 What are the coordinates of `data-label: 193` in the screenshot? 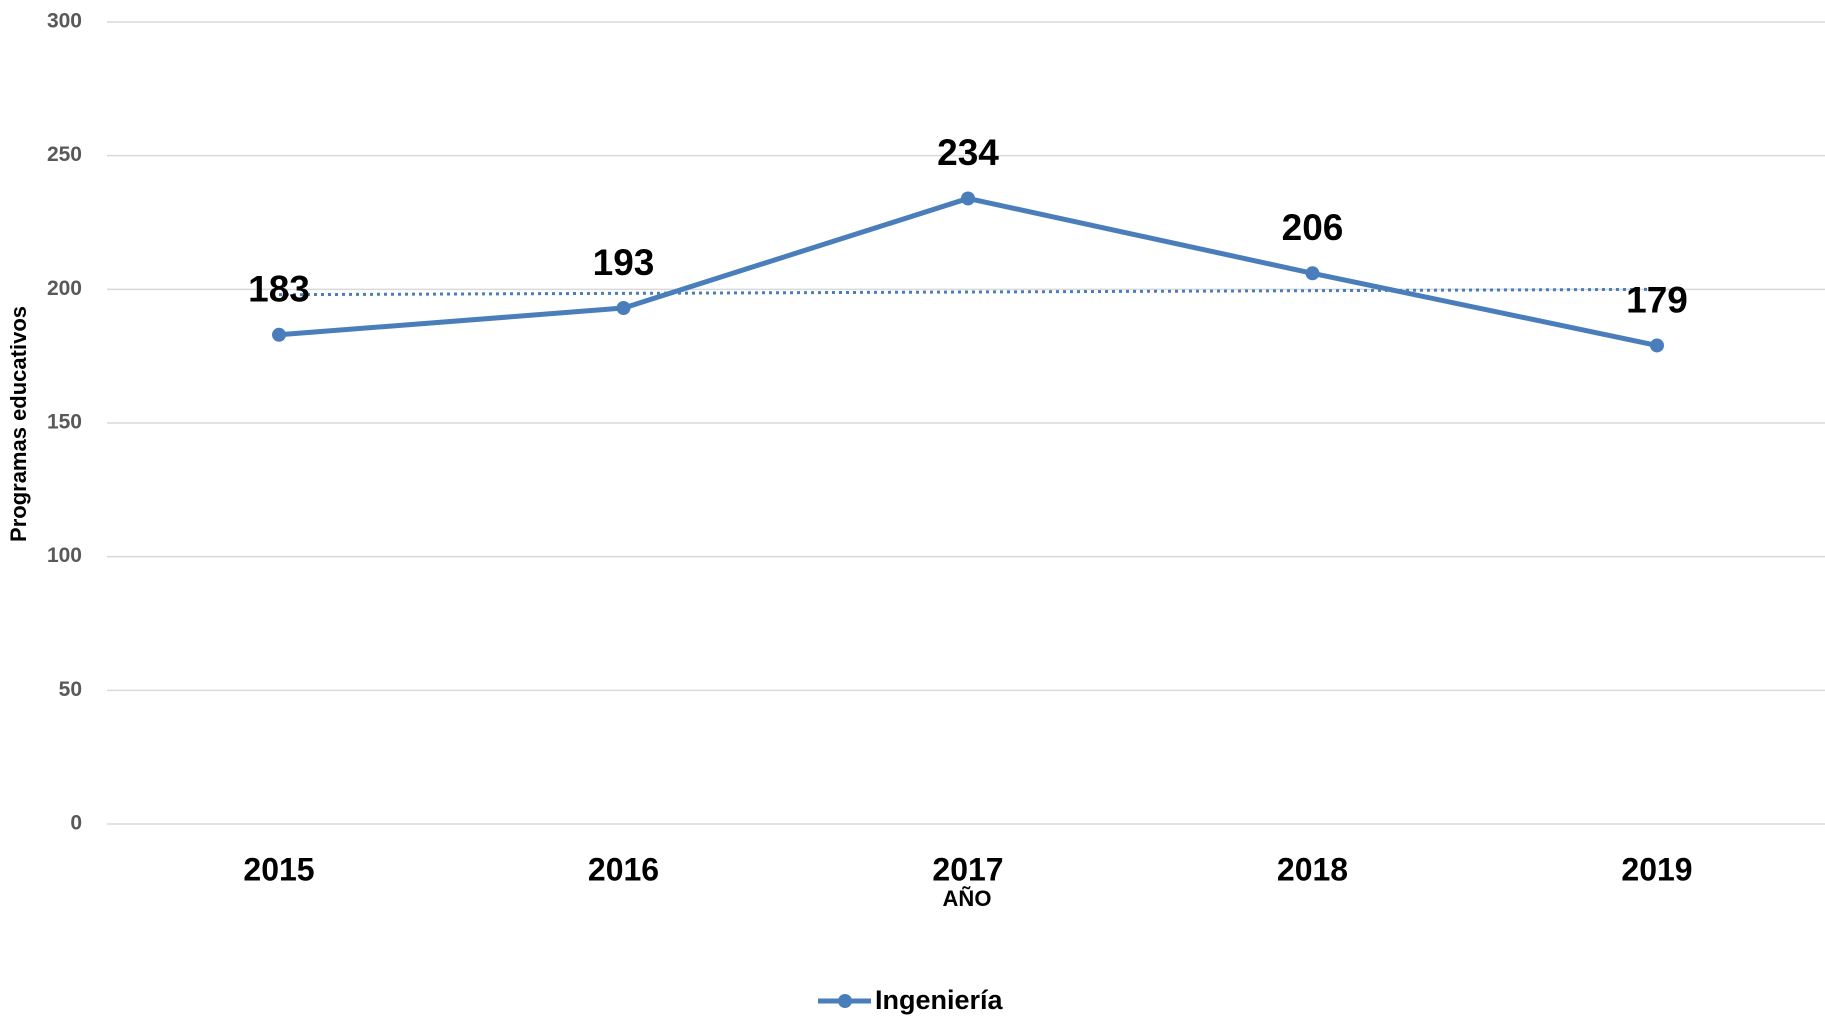 It's located at (624, 262).